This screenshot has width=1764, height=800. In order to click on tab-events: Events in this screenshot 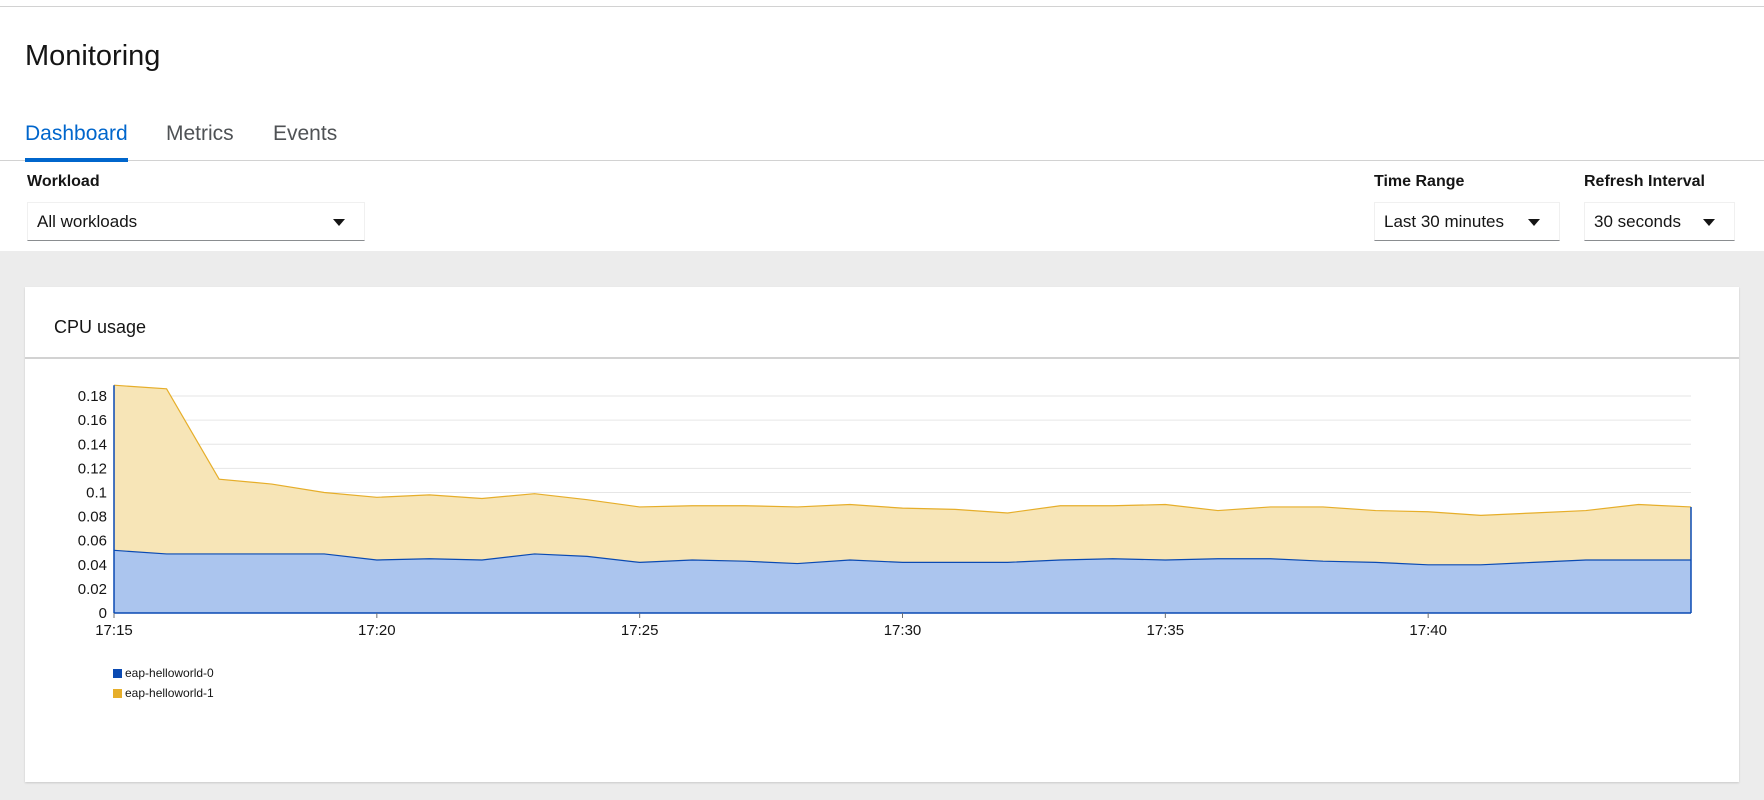, I will do `click(305, 133)`.